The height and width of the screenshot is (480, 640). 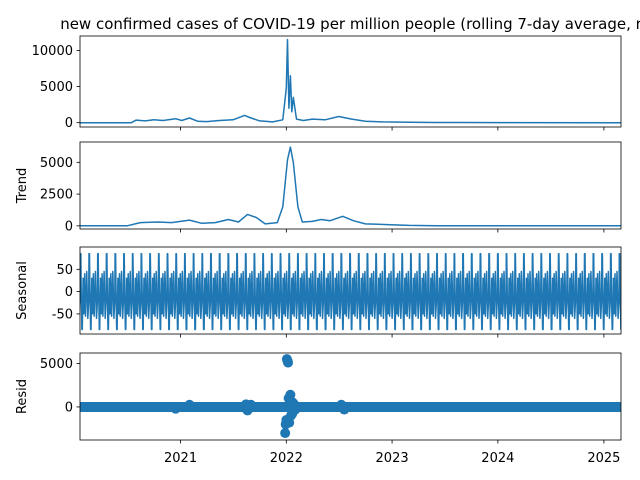 I want to click on x-tick-label: 2021, so click(x=180, y=458).